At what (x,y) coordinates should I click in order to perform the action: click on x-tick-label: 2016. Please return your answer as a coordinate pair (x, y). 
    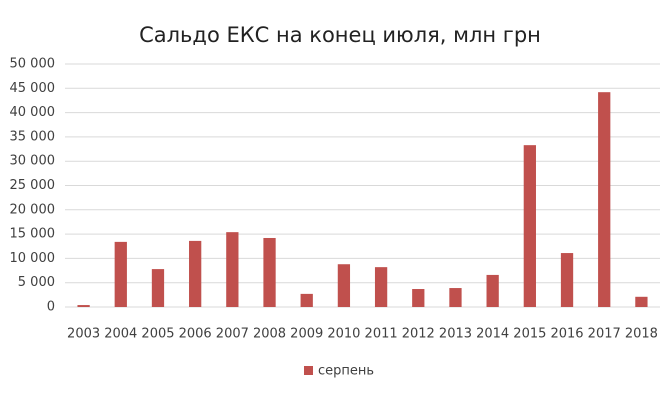
    Looking at the image, I should click on (566, 334).